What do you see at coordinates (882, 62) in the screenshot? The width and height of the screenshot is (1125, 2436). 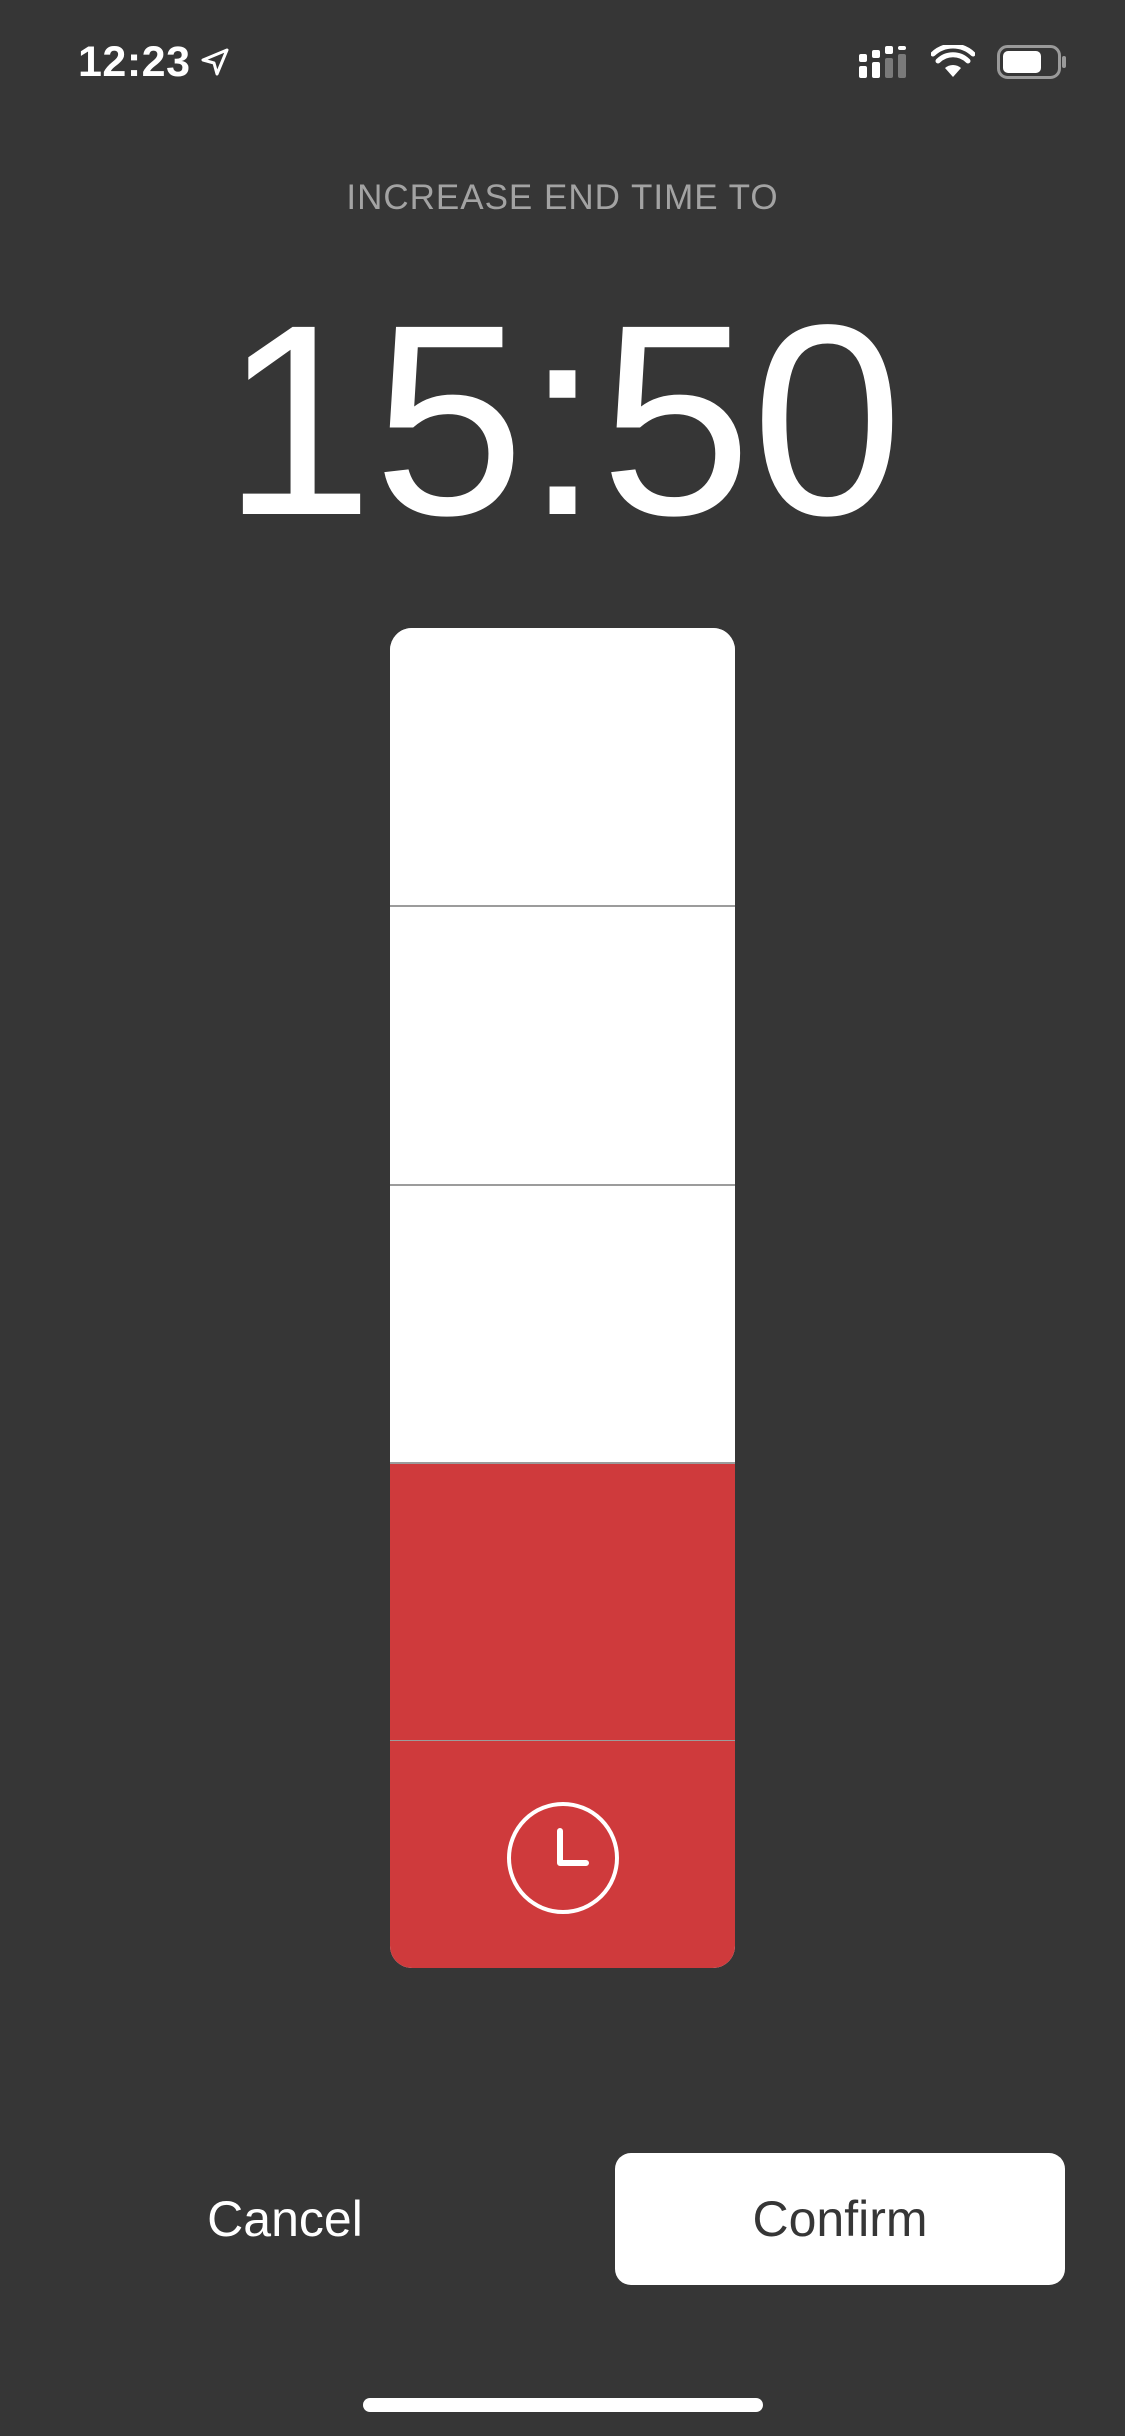 I see `cellular-signal-icon` at bounding box center [882, 62].